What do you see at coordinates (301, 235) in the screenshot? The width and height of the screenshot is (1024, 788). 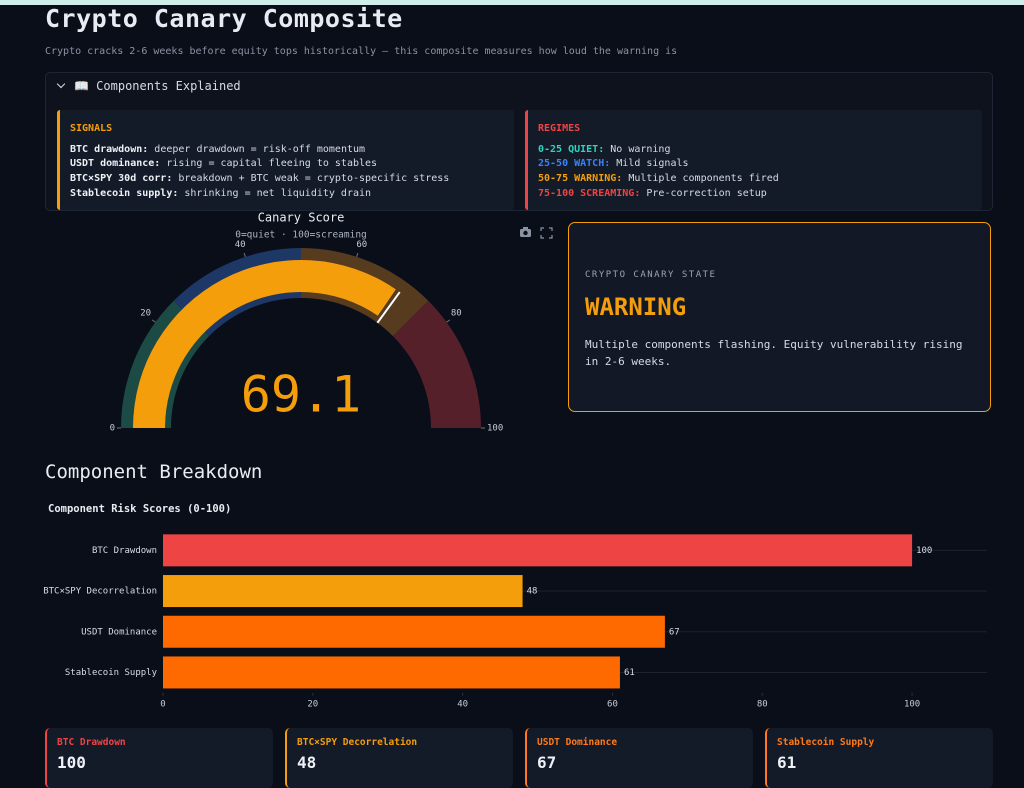 I see `gauge-subtitle: 0=quiet · 100=screaming` at bounding box center [301, 235].